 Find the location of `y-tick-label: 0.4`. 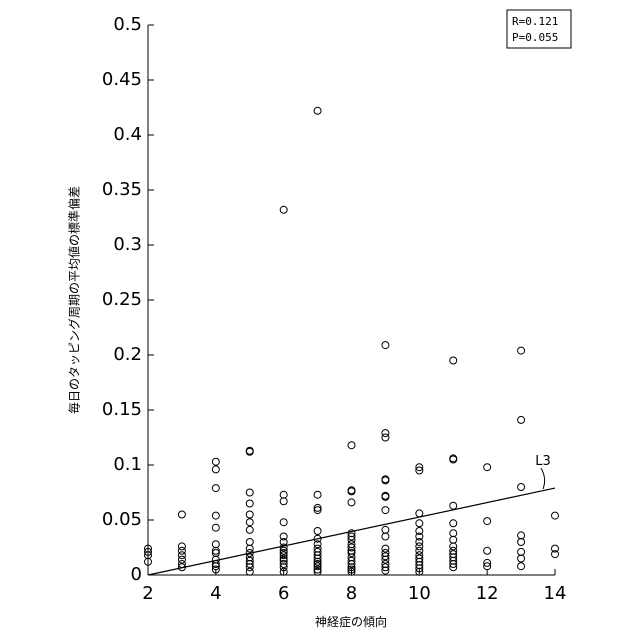

y-tick-label: 0.4 is located at coordinates (127, 134).